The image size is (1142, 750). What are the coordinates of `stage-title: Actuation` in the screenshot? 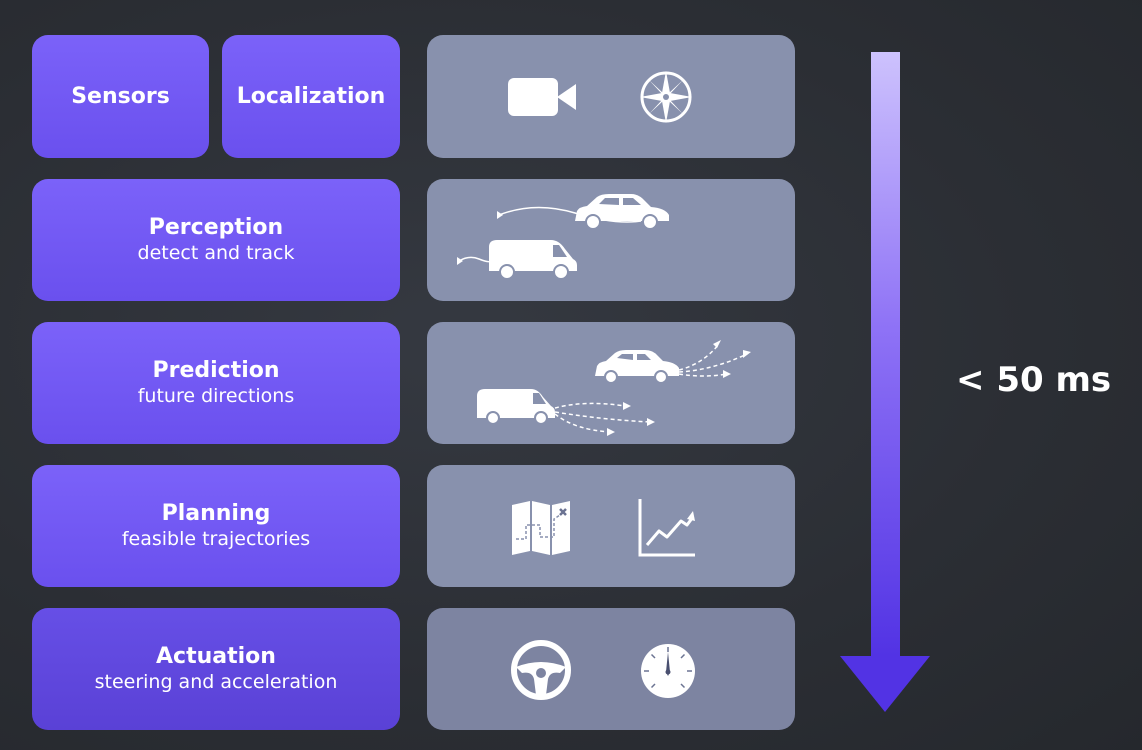 It's located at (216, 656).